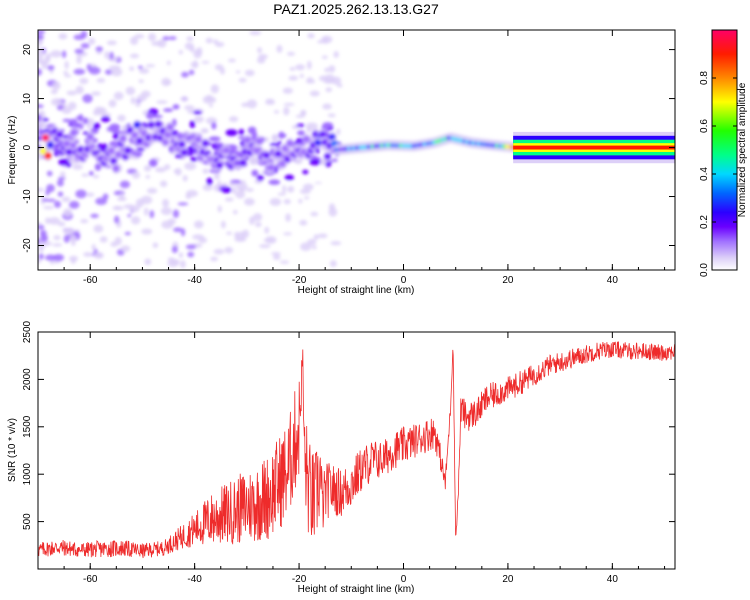  What do you see at coordinates (742, 149) in the screenshot?
I see `colorbar-label: Normalized spectral amplitude` at bounding box center [742, 149].